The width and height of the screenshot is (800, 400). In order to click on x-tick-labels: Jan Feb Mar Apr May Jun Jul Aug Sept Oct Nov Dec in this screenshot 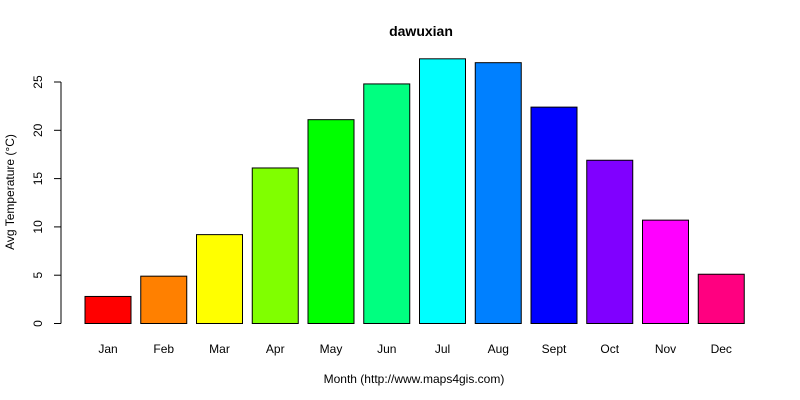, I will do `click(415, 349)`.